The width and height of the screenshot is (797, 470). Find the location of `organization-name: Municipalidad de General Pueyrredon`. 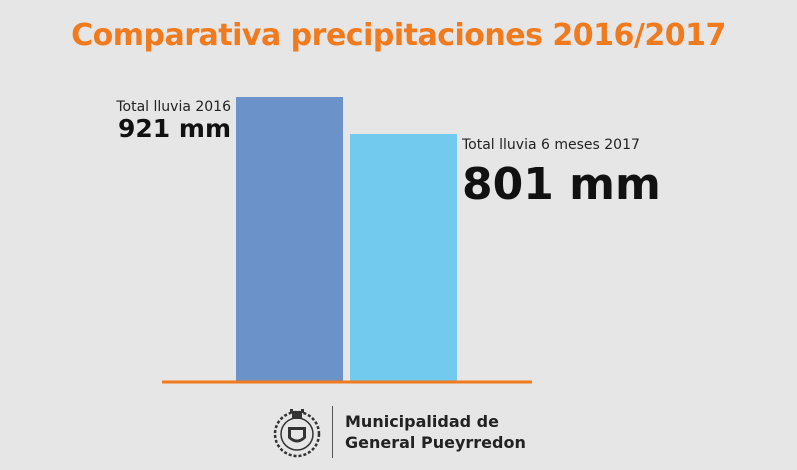

organization-name: Municipalidad de General Pueyrredon is located at coordinates (435, 432).